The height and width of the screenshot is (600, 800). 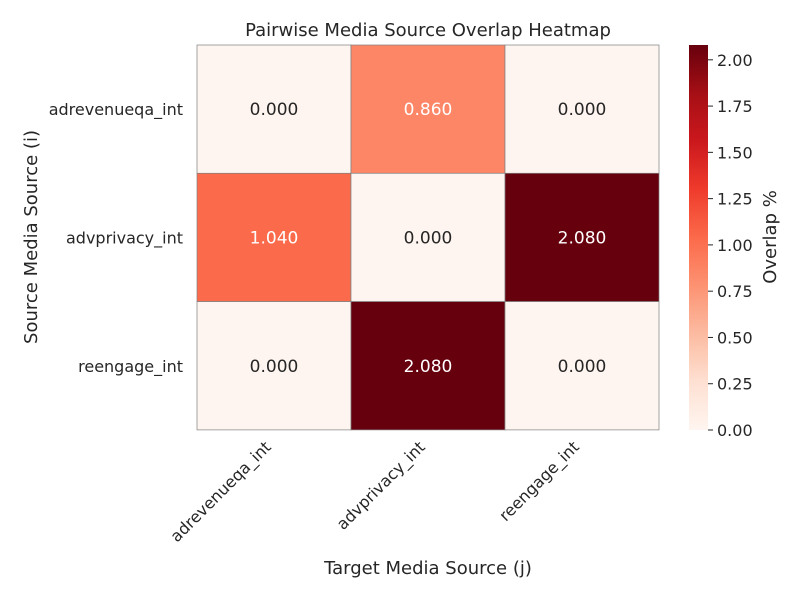 I want to click on y-tick-label: advprivacy_int, so click(x=124, y=238).